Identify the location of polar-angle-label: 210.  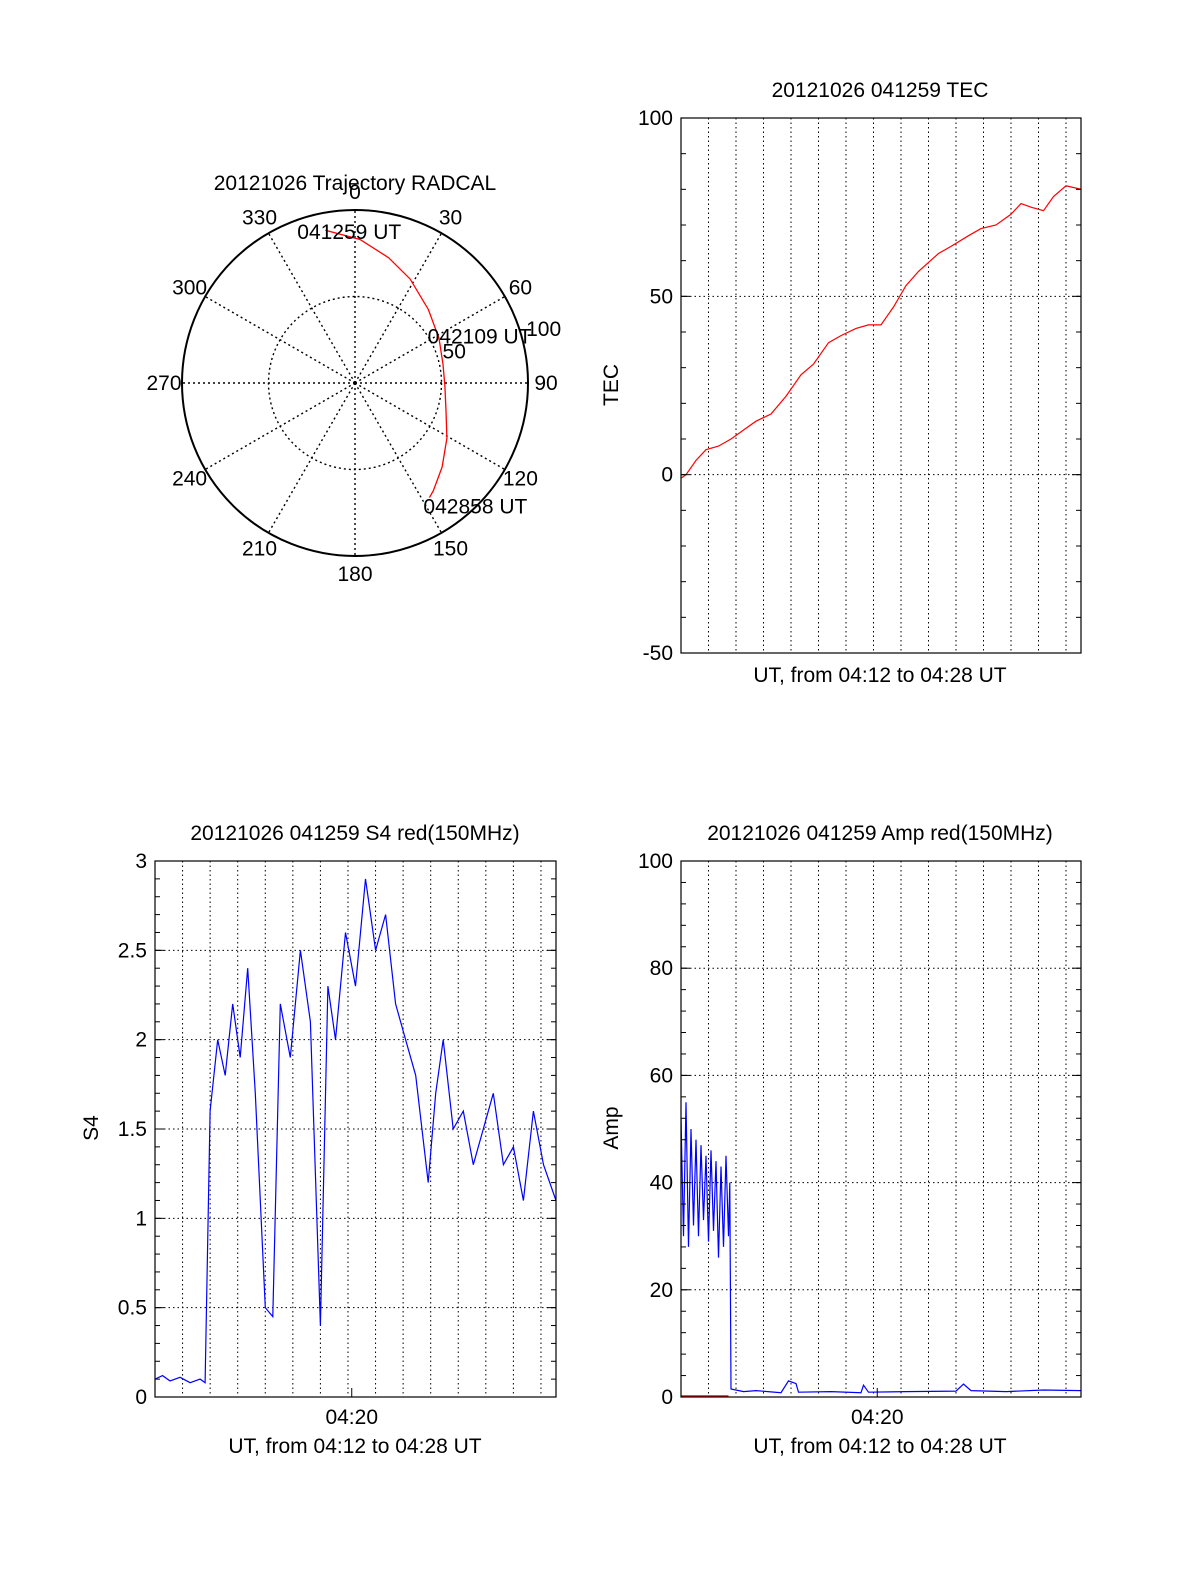
(259, 548).